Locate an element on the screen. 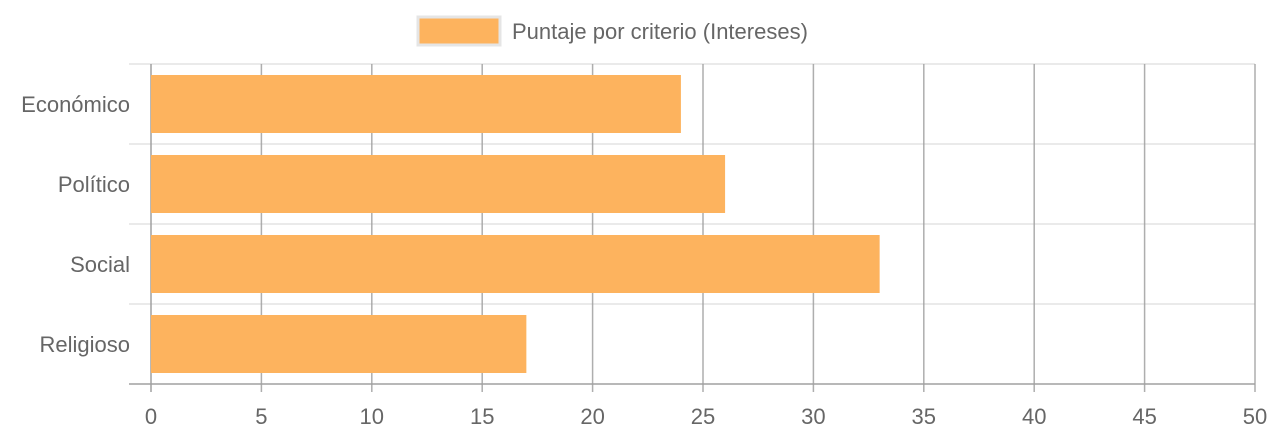  x-tick-label: 0 is located at coordinates (151, 416).